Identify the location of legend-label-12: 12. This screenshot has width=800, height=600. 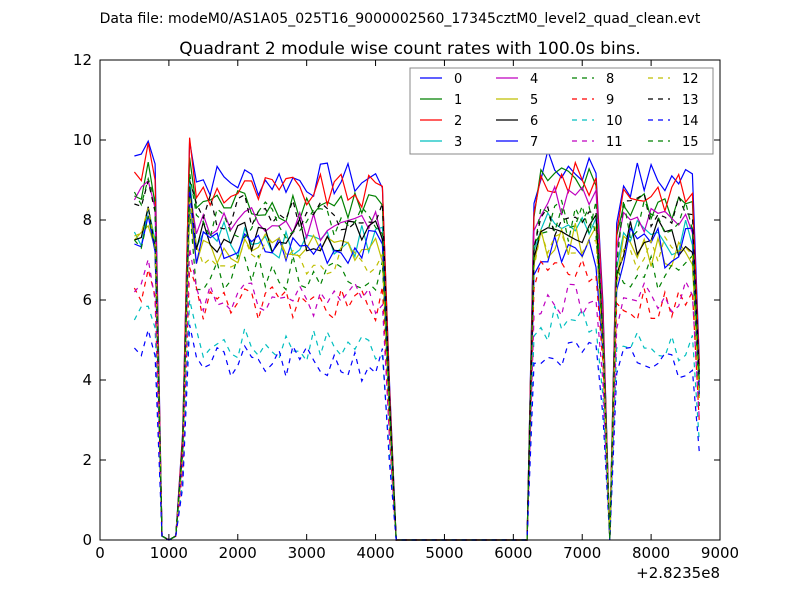
(690, 79).